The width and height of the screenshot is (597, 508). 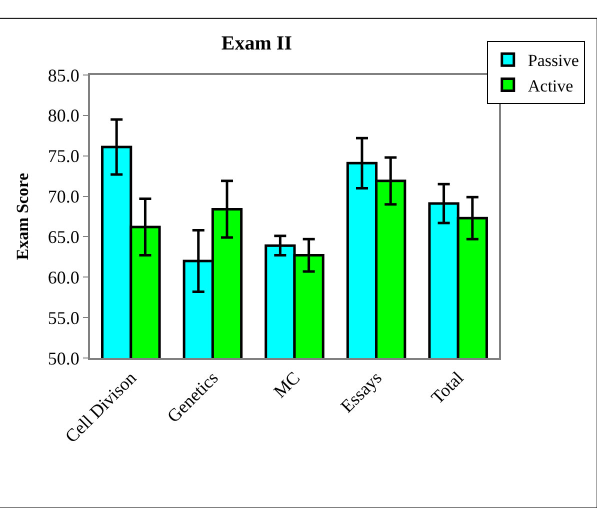 What do you see at coordinates (64, 277) in the screenshot?
I see `y-tick-label: 60.0` at bounding box center [64, 277].